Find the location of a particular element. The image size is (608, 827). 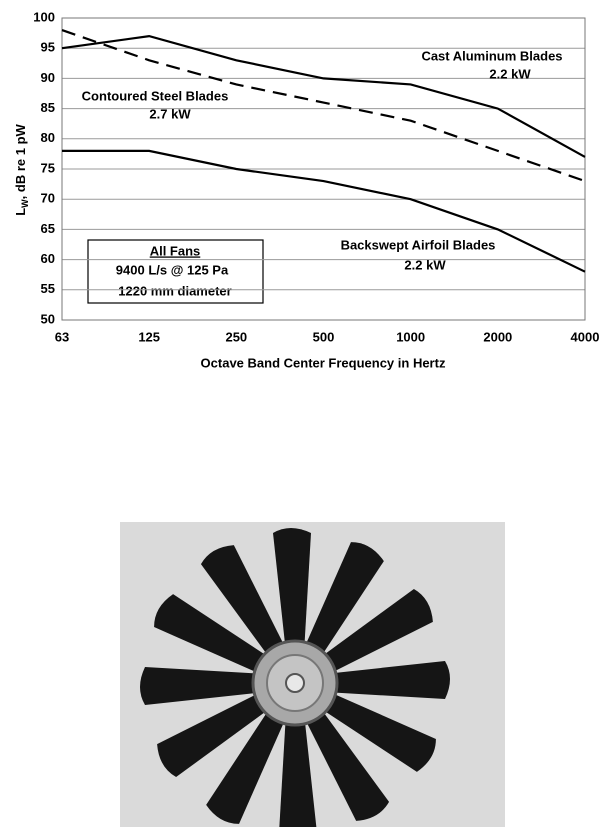

x-tick-label: 250 is located at coordinates (236, 336).